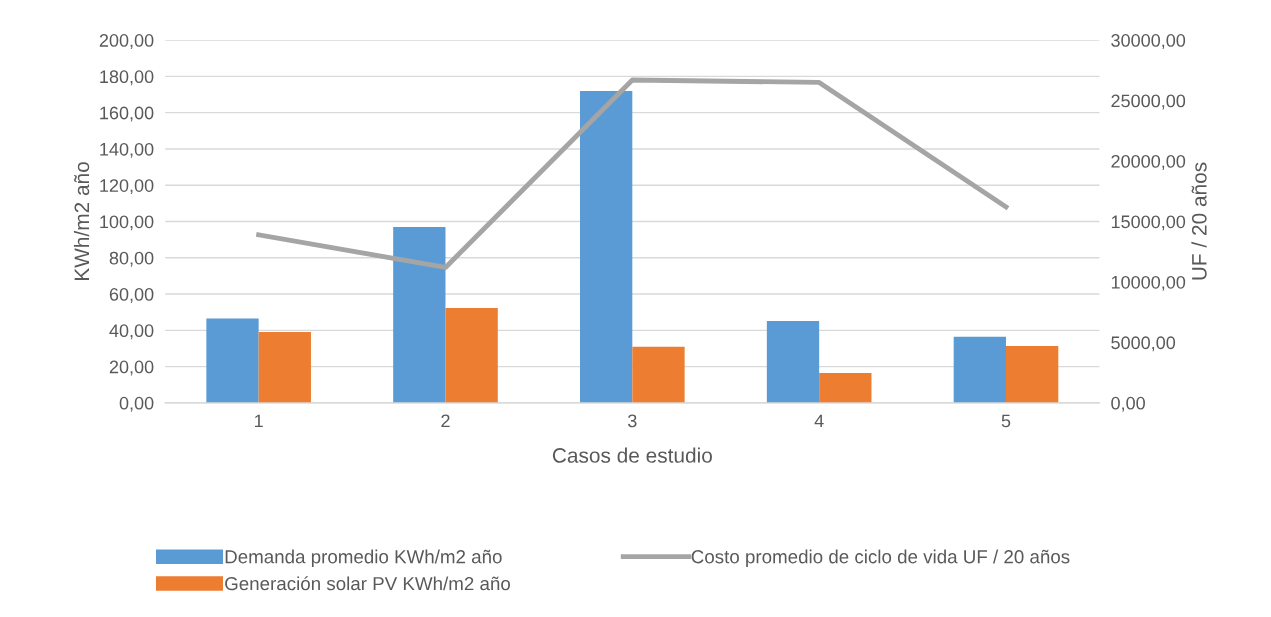 The height and width of the screenshot is (617, 1271). What do you see at coordinates (1006, 421) in the screenshot?
I see `x-tick-label: 5` at bounding box center [1006, 421].